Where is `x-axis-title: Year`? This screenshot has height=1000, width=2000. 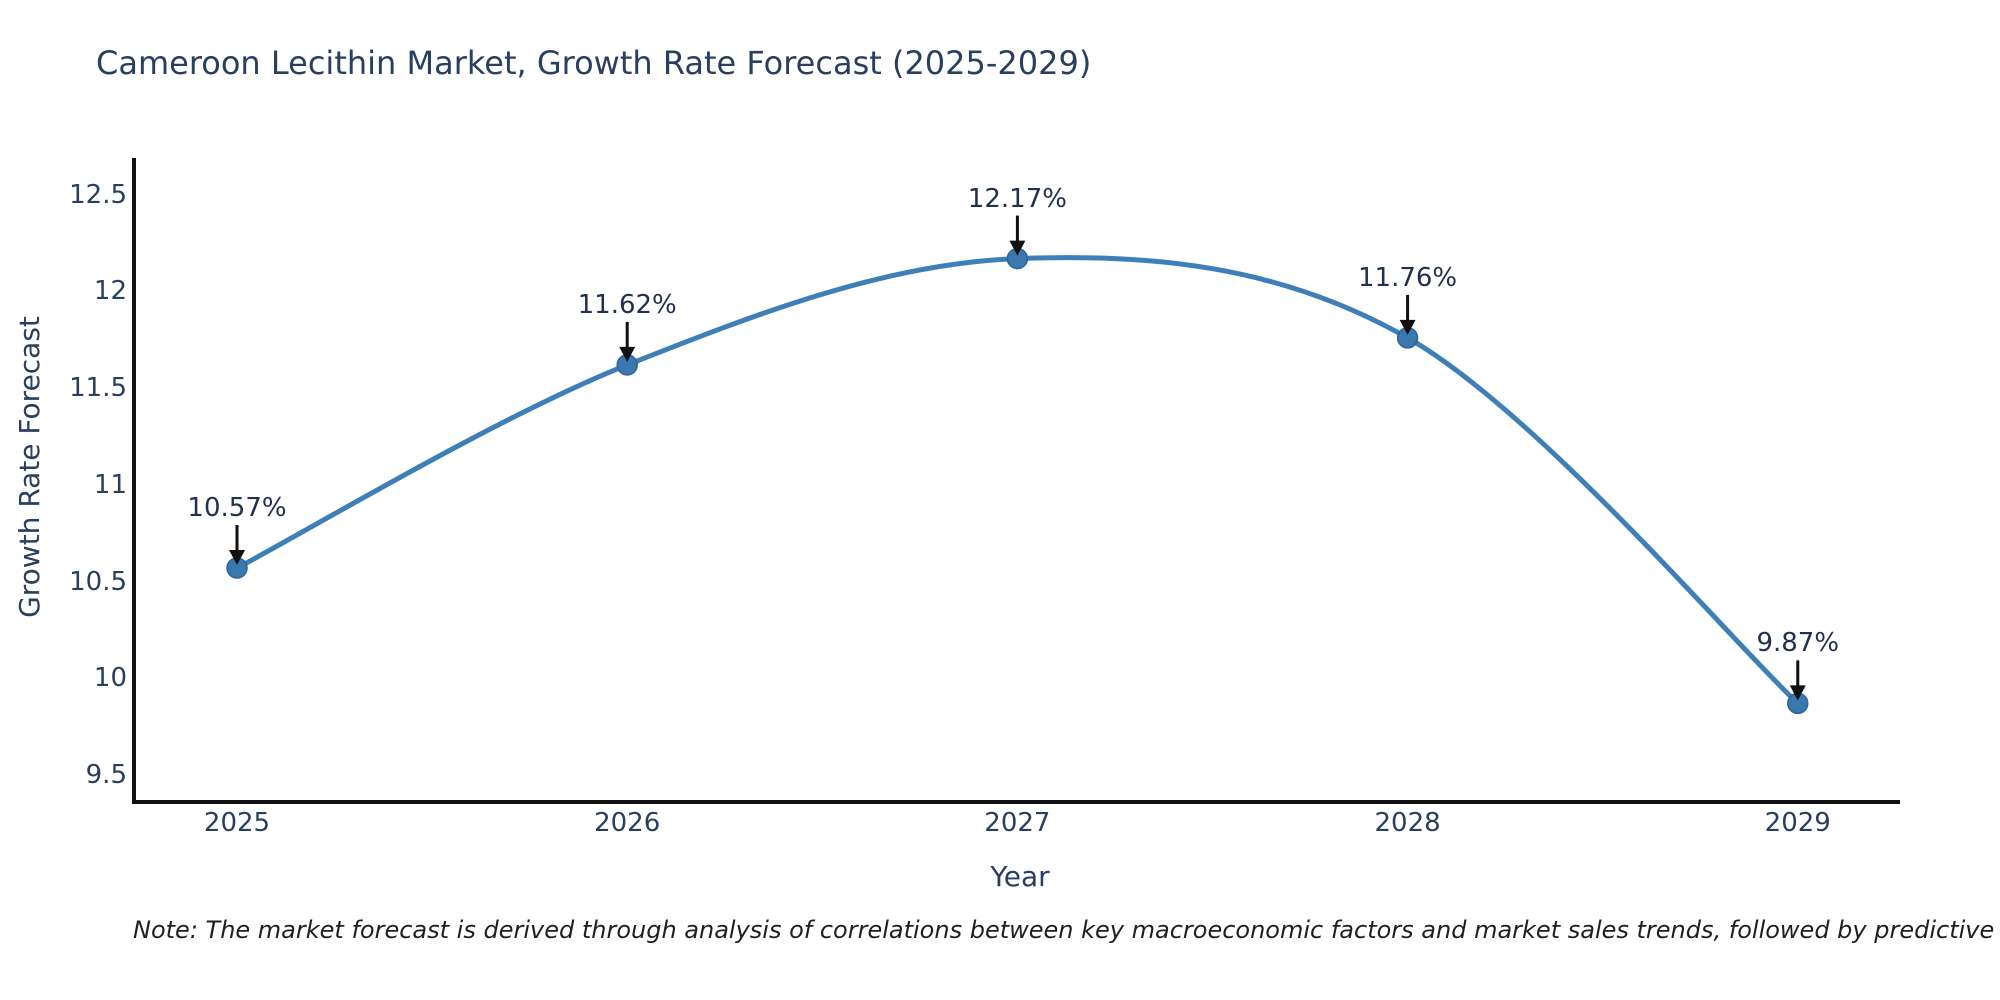 x-axis-title: Year is located at coordinates (1020, 876).